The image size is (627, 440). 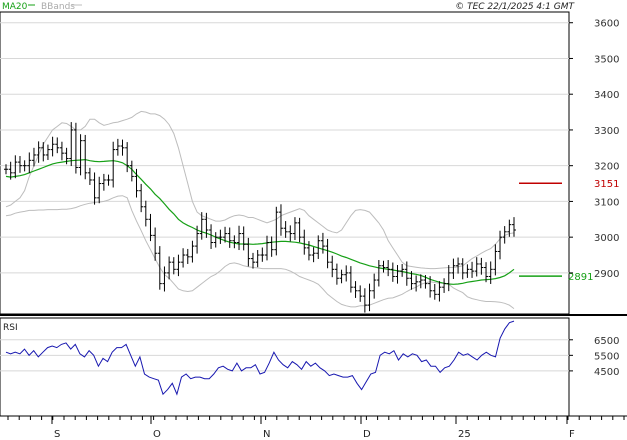 What do you see at coordinates (57, 434) in the screenshot?
I see `x-tick-label: S` at bounding box center [57, 434].